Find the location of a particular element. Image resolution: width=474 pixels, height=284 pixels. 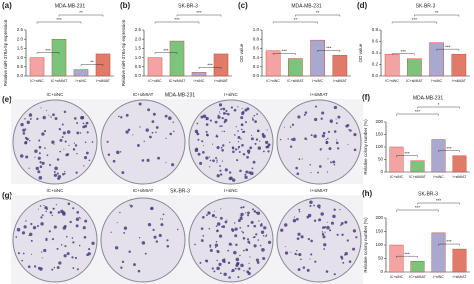

chart-title: SK-BR-3 is located at coordinates (426, 6).